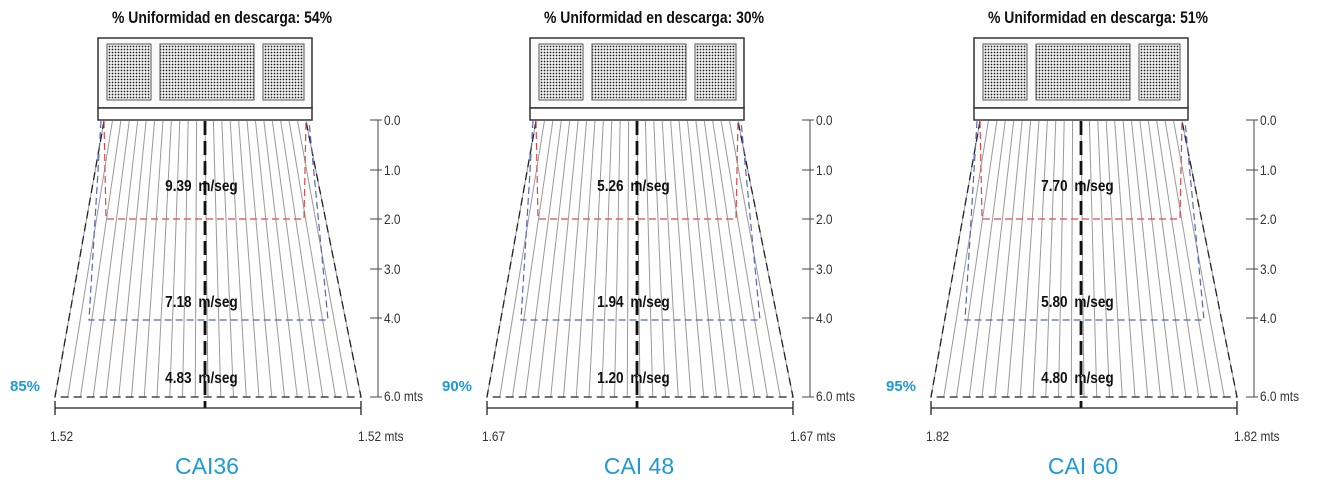 Image resolution: width=1334 pixels, height=483 pixels. I want to click on speed-label-3: 1.20 m/seg, so click(623, 379).